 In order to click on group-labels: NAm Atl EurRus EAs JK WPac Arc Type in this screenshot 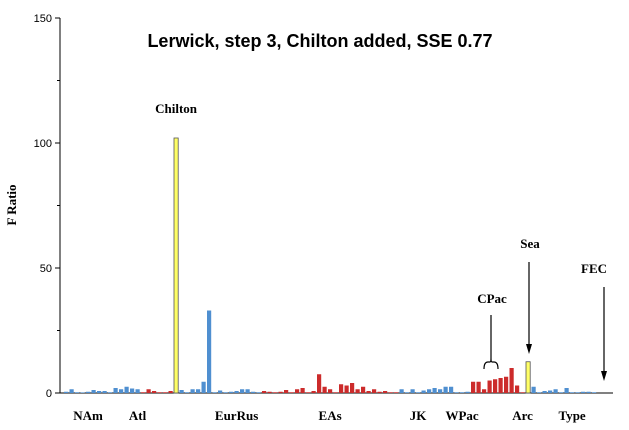, I will do `click(329, 415)`.